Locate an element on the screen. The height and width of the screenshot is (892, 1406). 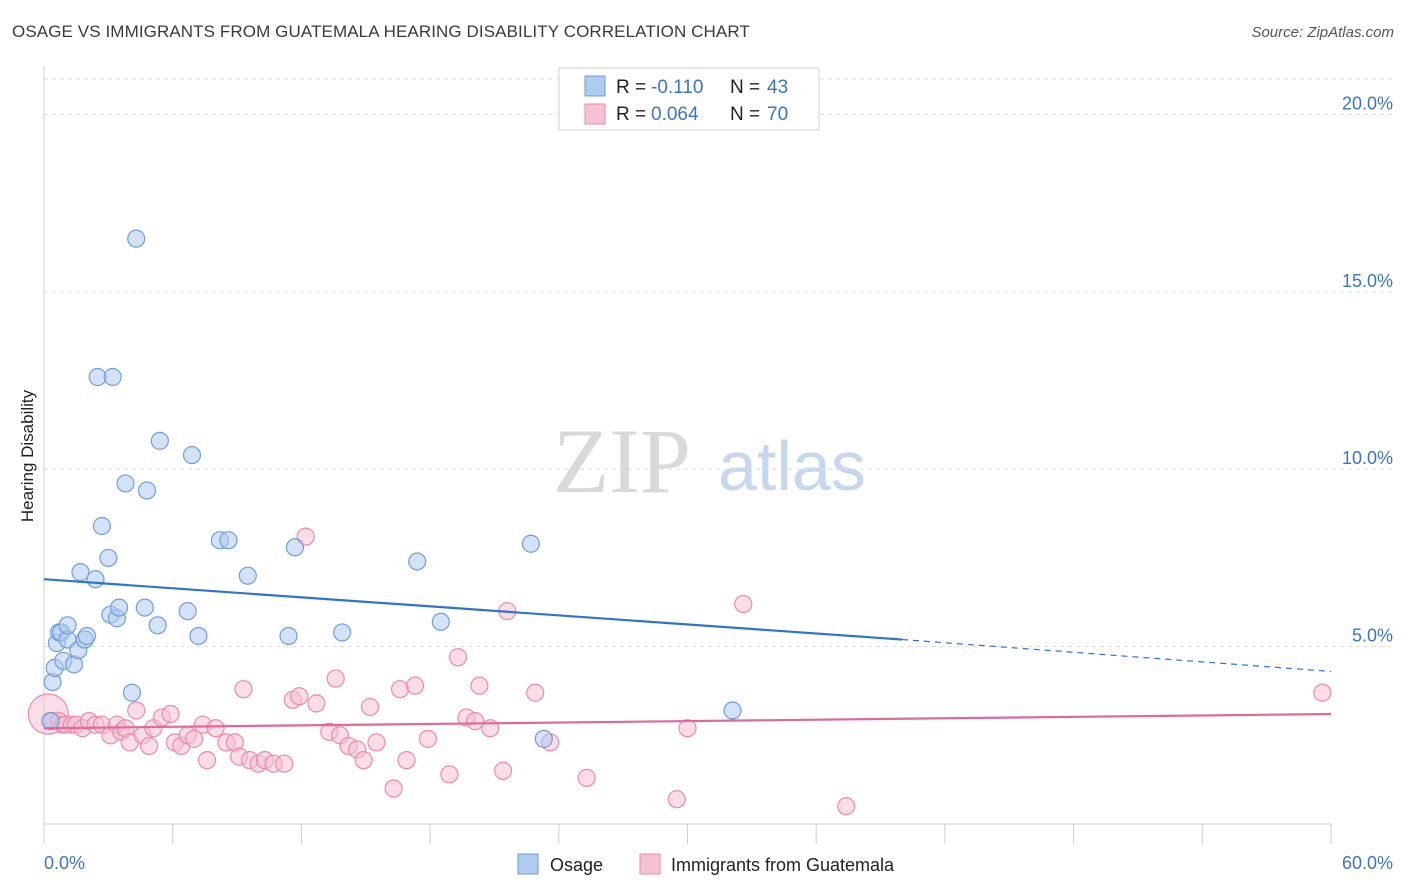
legend-guat-r-value: 0.064 is located at coordinates (675, 114).